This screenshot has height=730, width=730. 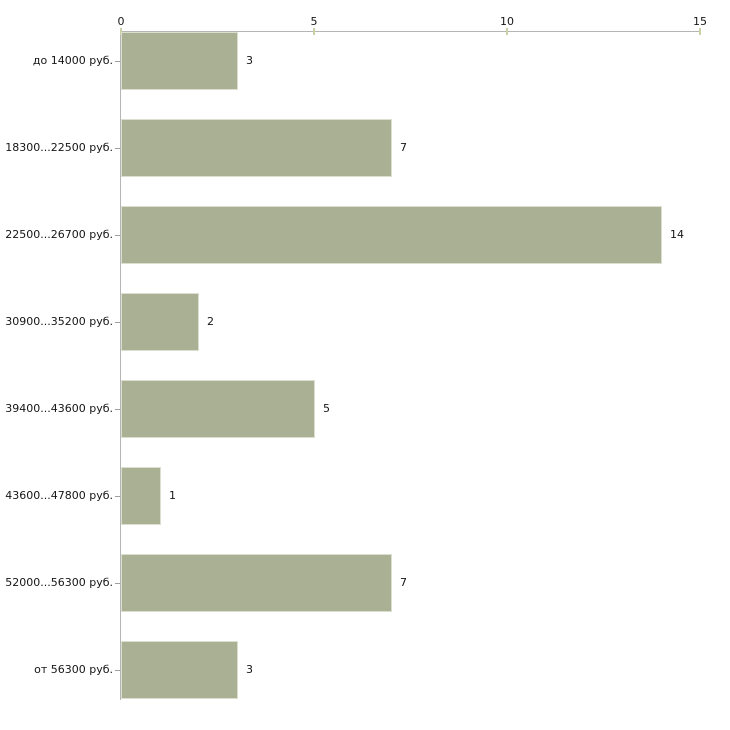 I want to click on category-label: 39400...43600 руб., so click(x=59, y=408).